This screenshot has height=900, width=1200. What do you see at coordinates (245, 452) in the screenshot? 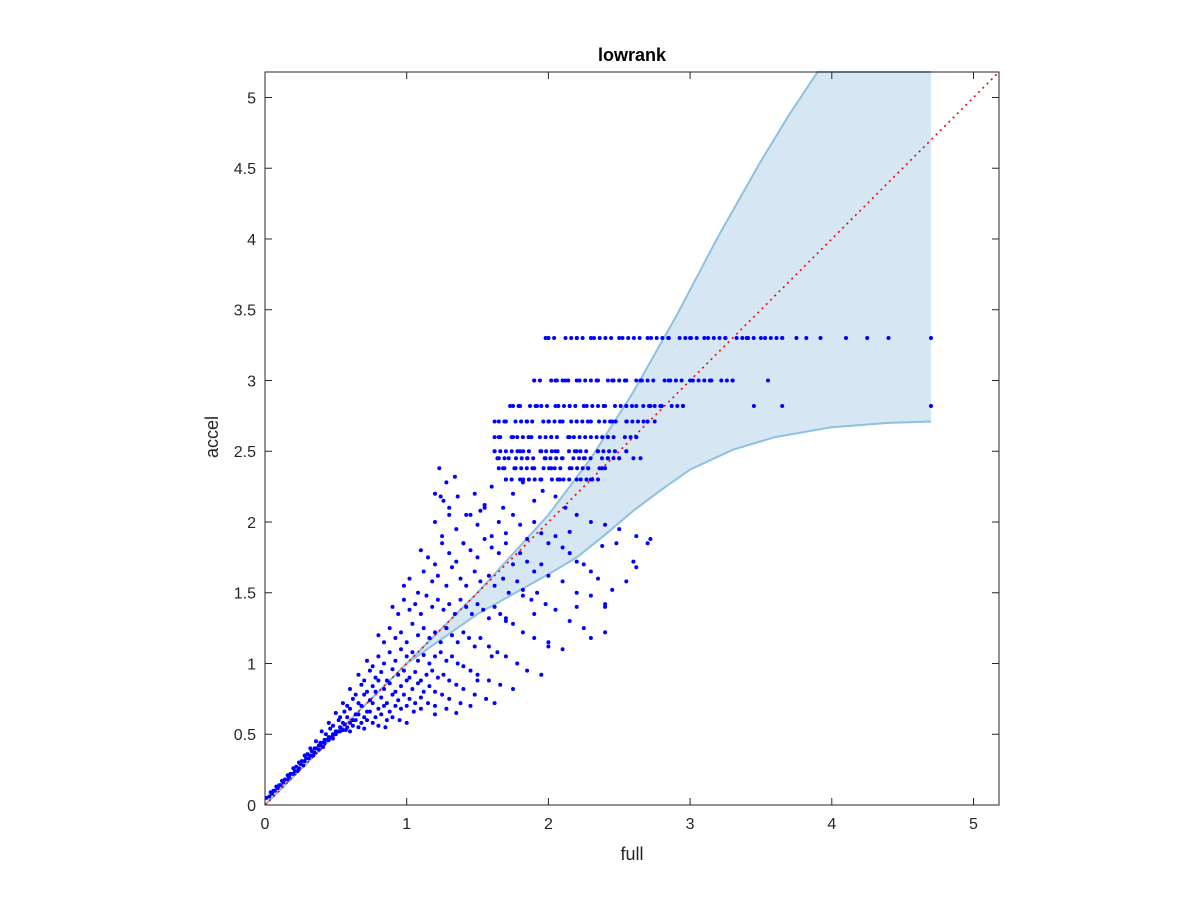
I see `y-tick-label: 2.5` at bounding box center [245, 452].